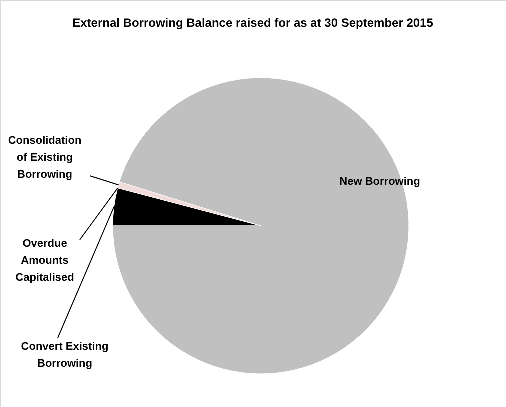 The image size is (506, 407). What do you see at coordinates (380, 182) in the screenshot?
I see `slice-label: New Borrowing` at bounding box center [380, 182].